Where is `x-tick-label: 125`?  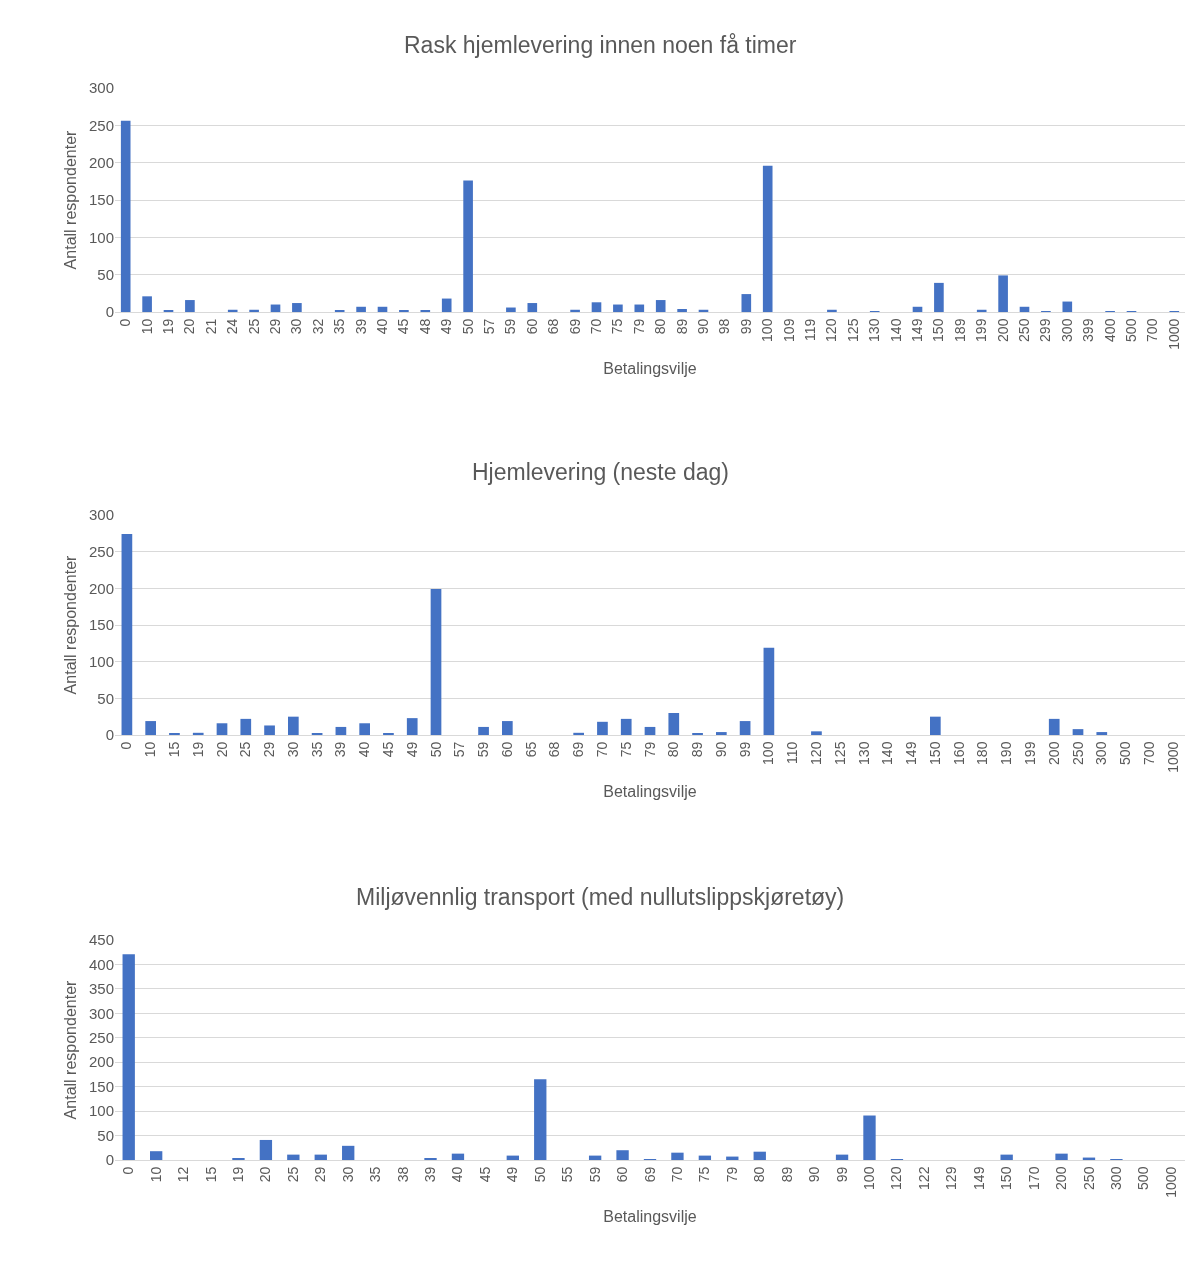
x-tick-label: 125 is located at coordinates (852, 330).